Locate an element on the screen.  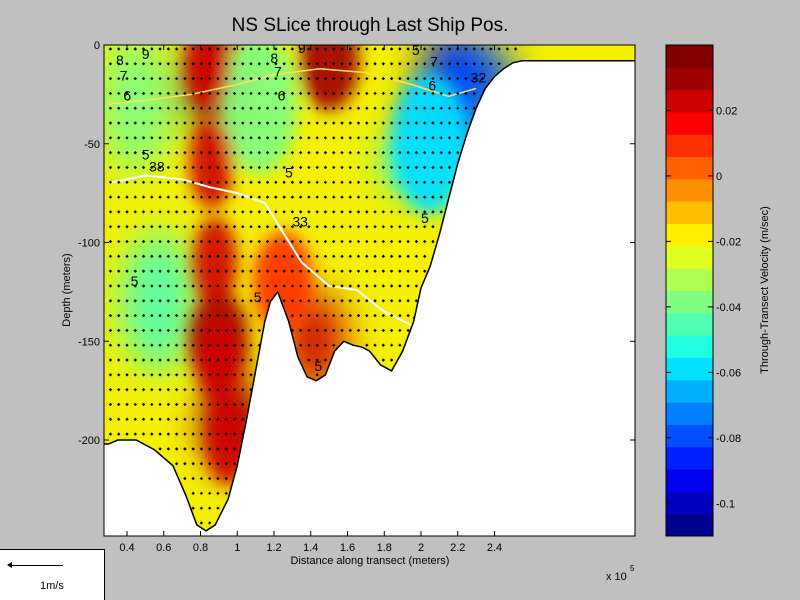
scale-arrow-head is located at coordinates (9, 565).